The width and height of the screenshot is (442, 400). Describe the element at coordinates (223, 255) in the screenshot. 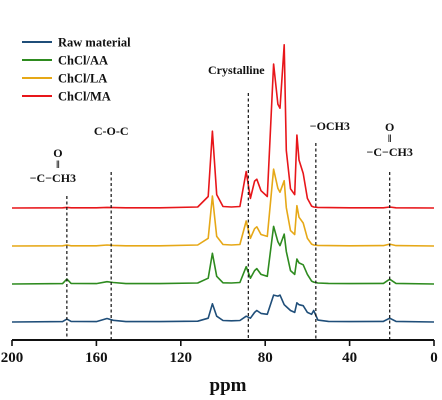

I see `spectrum-line-chcl-aa` at that location.